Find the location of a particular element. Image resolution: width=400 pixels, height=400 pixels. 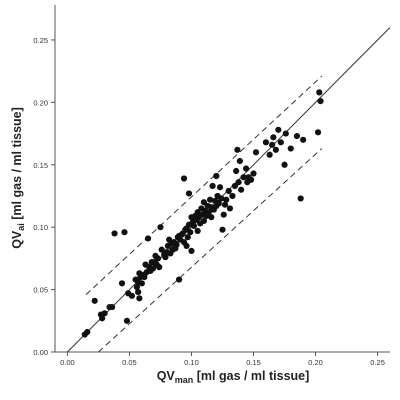

x-axis-ticks: 0.00 0.05 0.10 0.15 0.20 0.25 is located at coordinates (222, 359).